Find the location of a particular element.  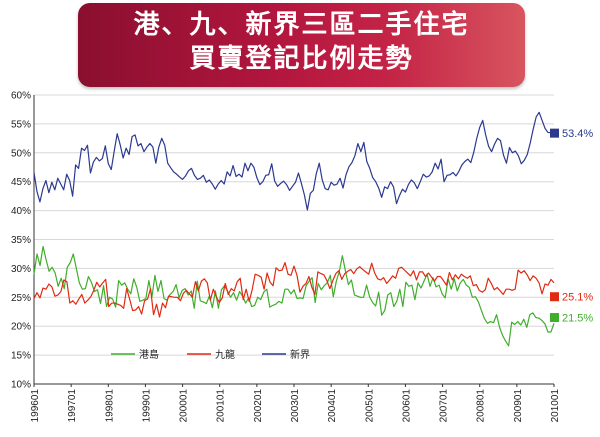

y-tick-label: 10% is located at coordinates (21, 385).